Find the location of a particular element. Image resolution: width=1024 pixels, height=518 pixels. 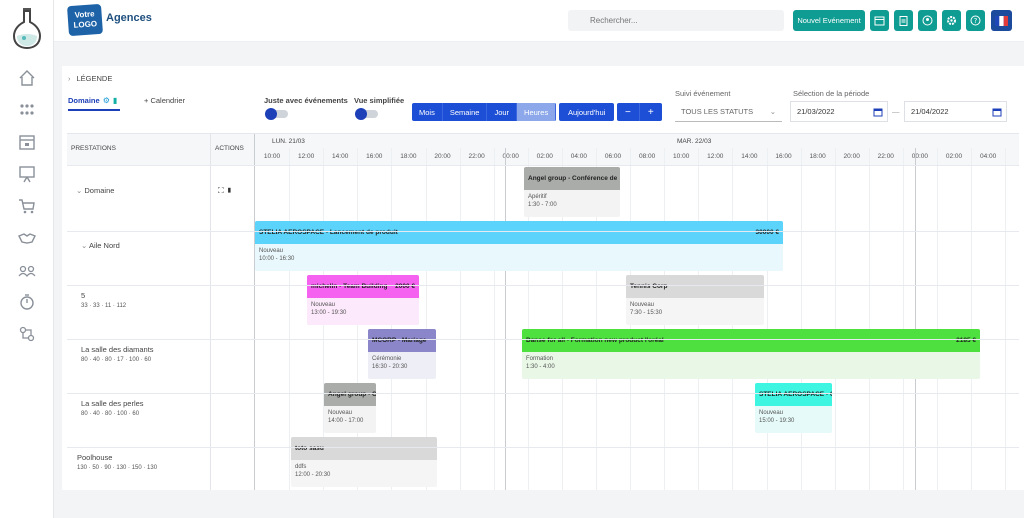

flask-logo-icon is located at coordinates (27, 28).